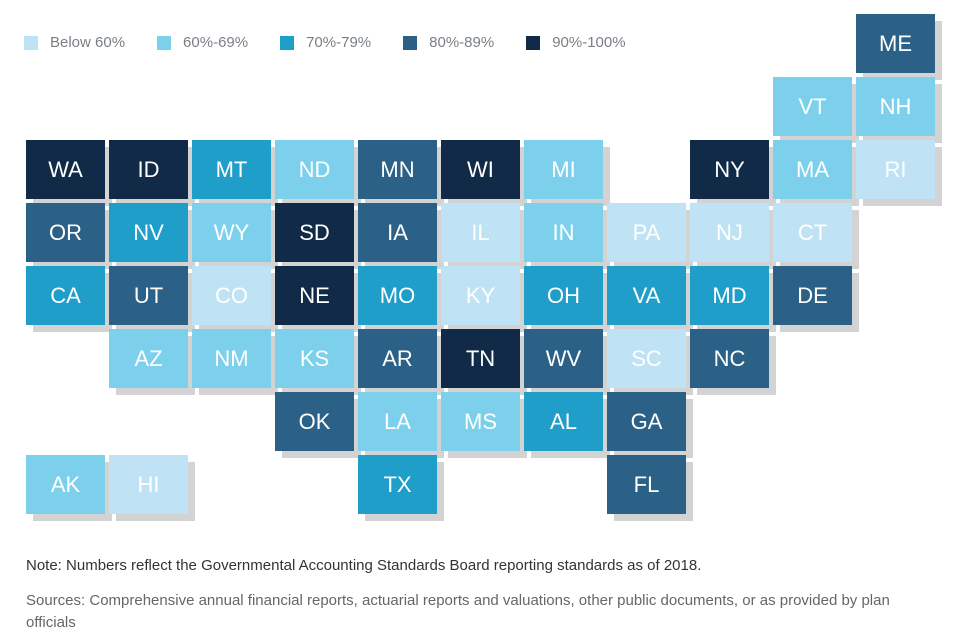 The image size is (959, 639). I want to click on state-tile-nj: NJ, so click(729, 232).